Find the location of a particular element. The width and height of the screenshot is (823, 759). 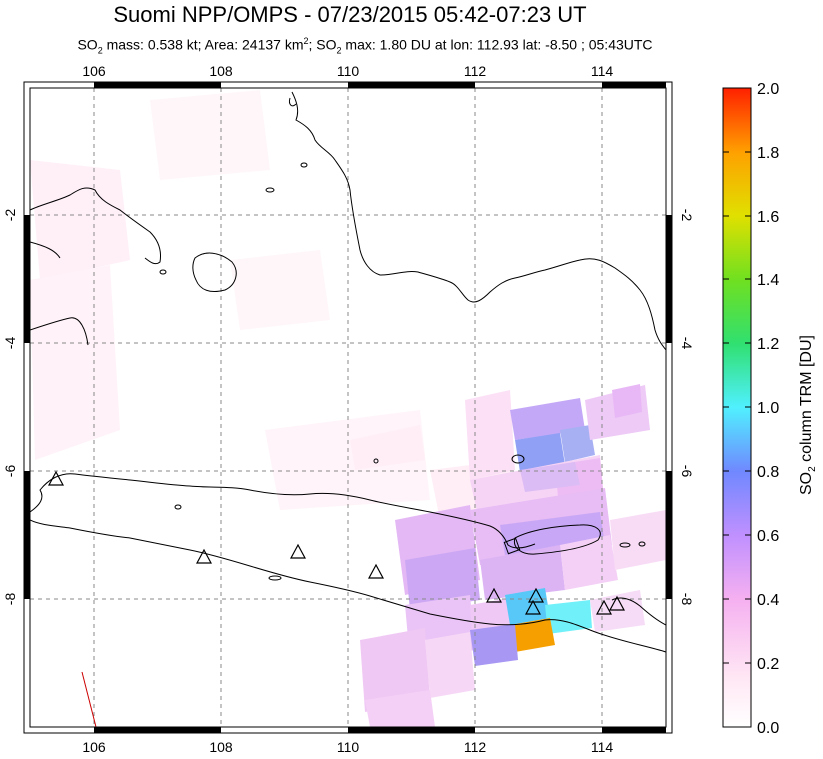

colorbar-tick-label: 1.4 is located at coordinates (768, 280).